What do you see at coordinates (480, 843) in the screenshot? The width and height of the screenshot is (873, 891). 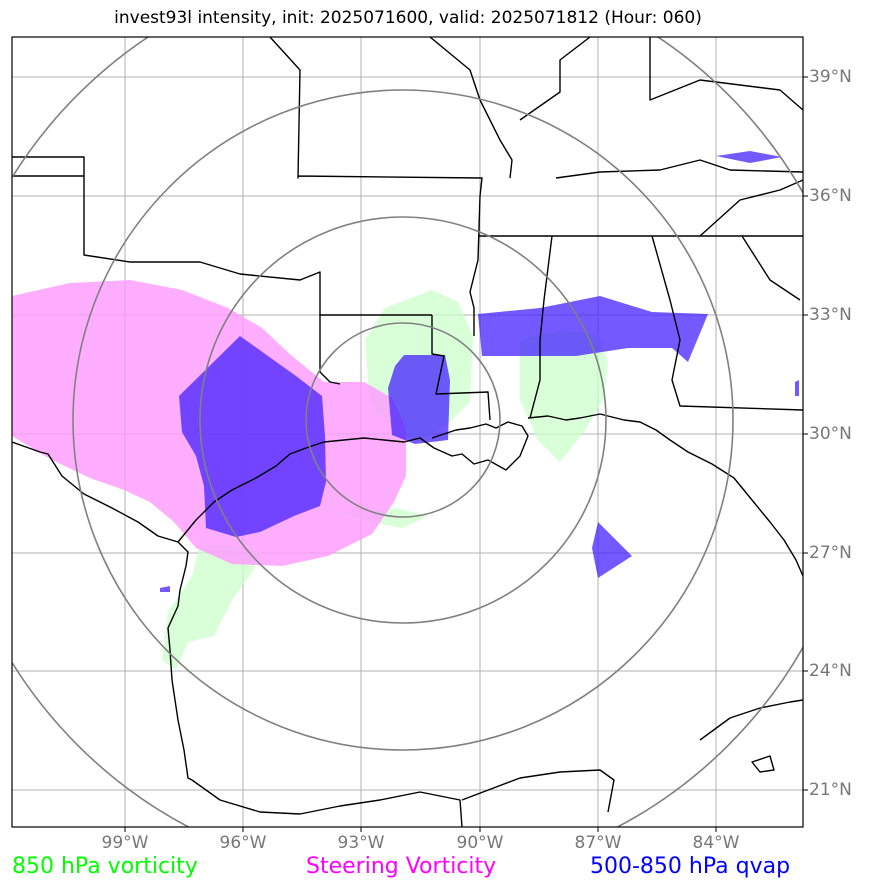 I see `lon-label-90w: 90°W` at bounding box center [480, 843].